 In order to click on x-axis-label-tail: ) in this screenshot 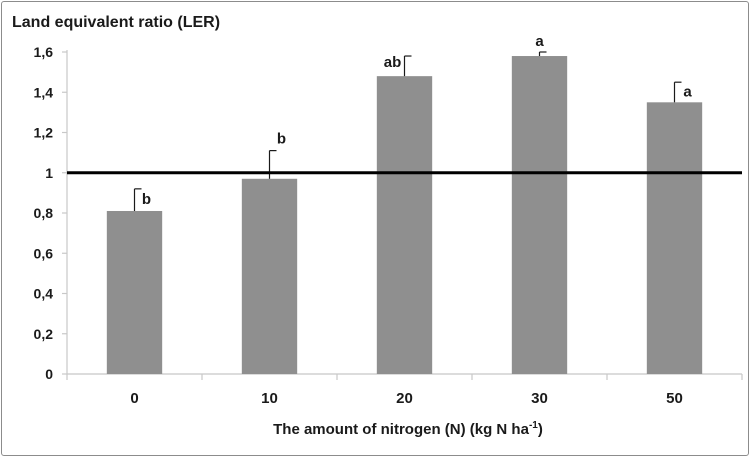, I will do `click(540, 429)`.